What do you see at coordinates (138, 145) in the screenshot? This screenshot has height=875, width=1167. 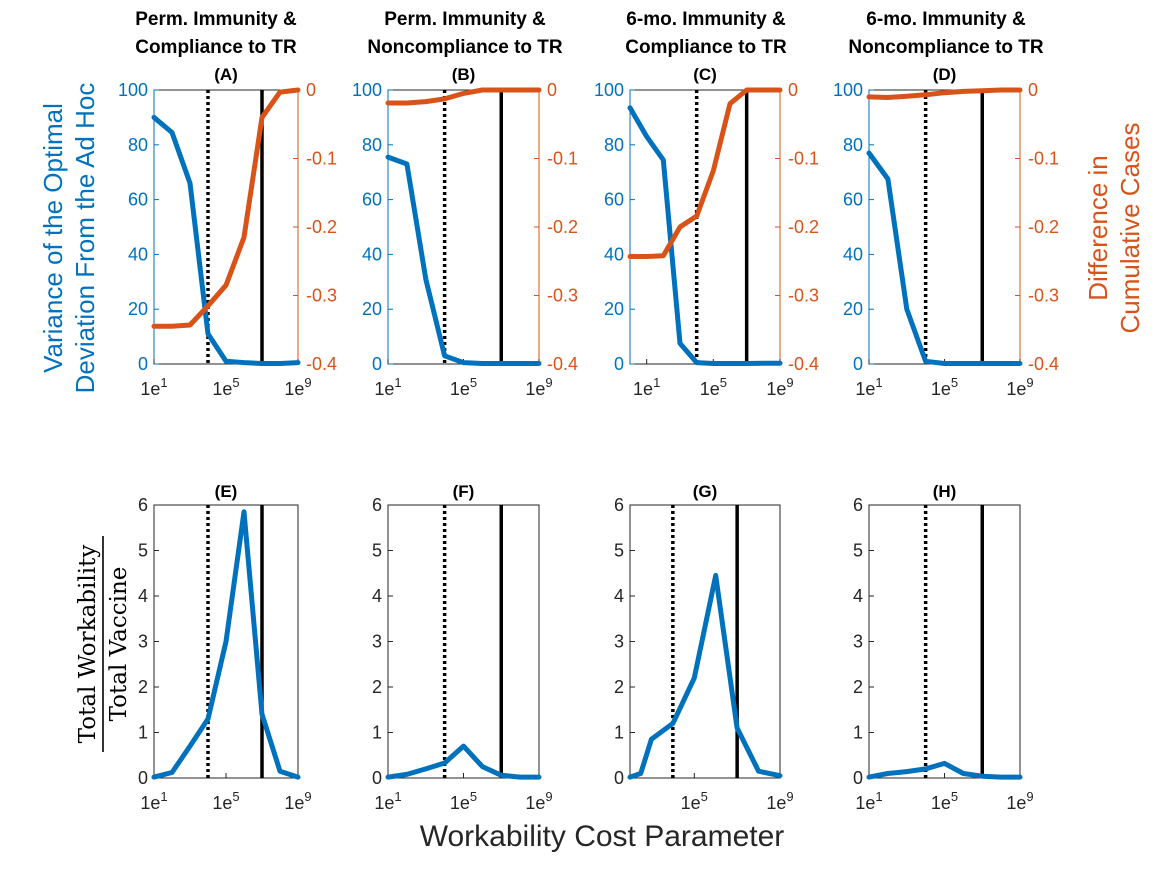 I see `panel-a-ytick-label: 80` at bounding box center [138, 145].